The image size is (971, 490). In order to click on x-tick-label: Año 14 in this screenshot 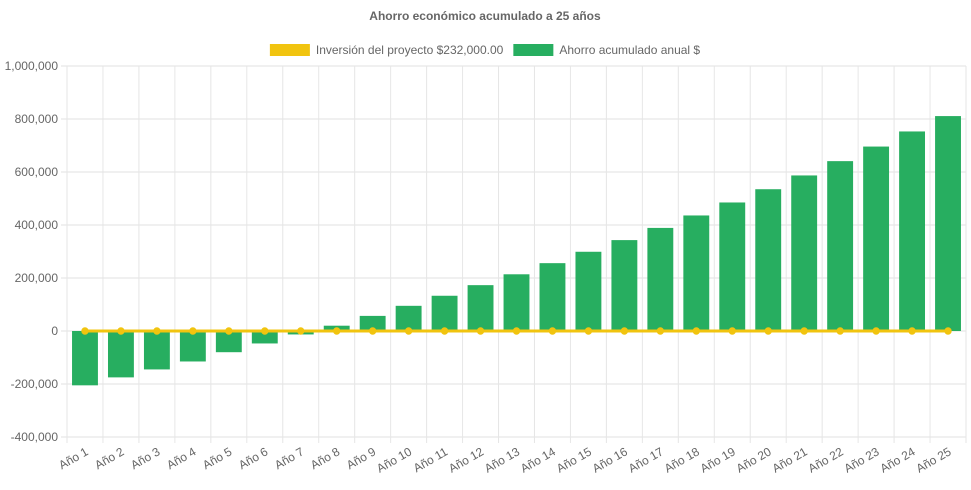, I will do `click(538, 459)`.